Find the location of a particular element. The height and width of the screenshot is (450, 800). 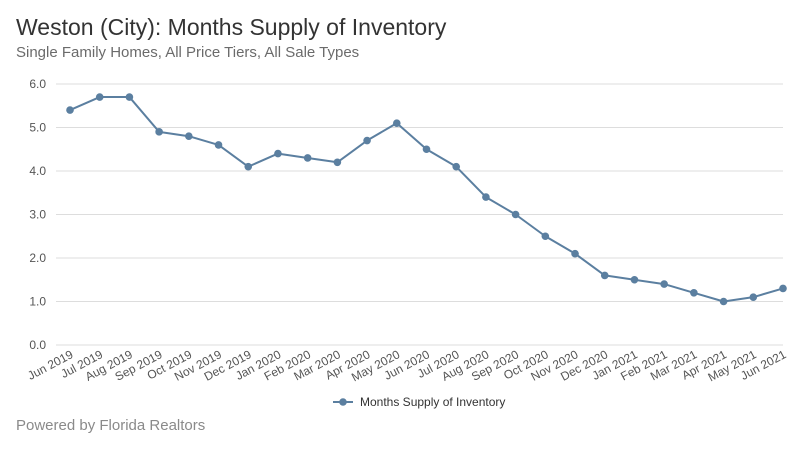

legend: Months Supply of Inventory is located at coordinates (419, 402).